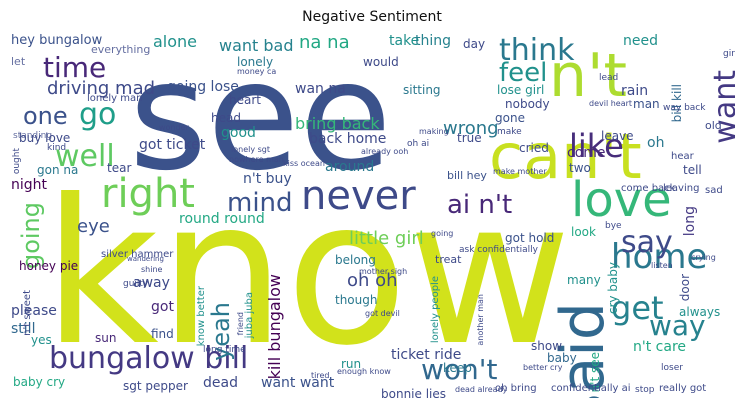 This screenshot has width=744, height=404. What do you see at coordinates (469, 138) in the screenshot?
I see `cloud-word-true: true` at bounding box center [469, 138].